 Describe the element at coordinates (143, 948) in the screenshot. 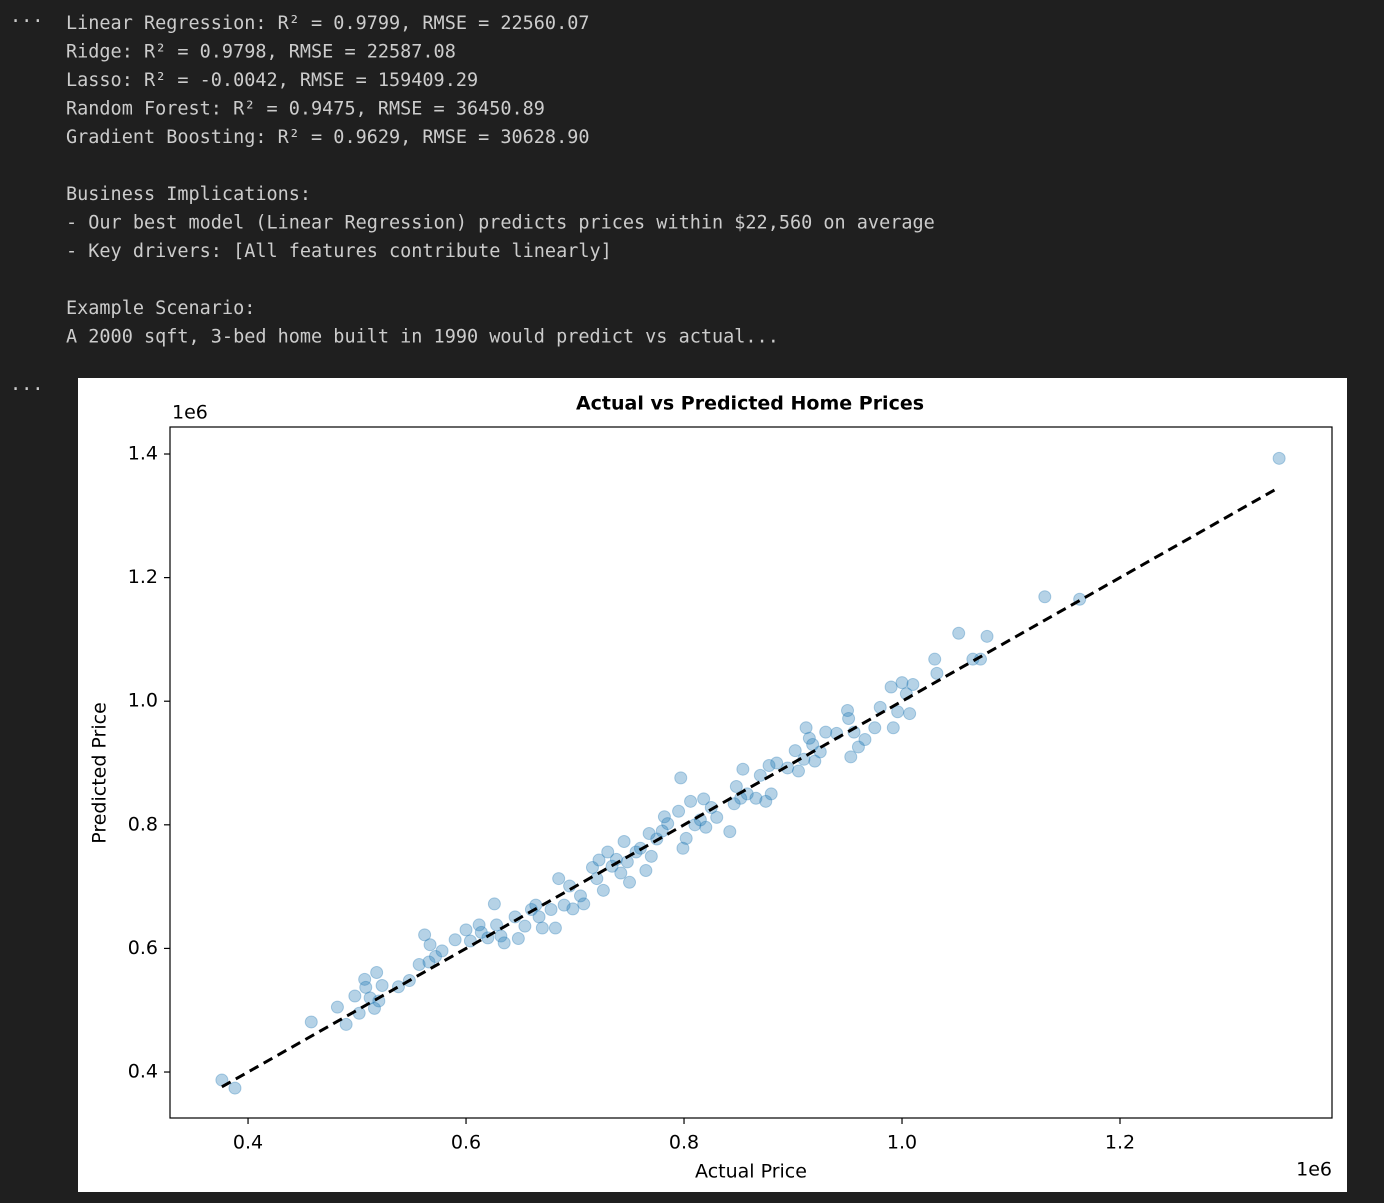

I see `y-tick-label: 0.6` at that location.